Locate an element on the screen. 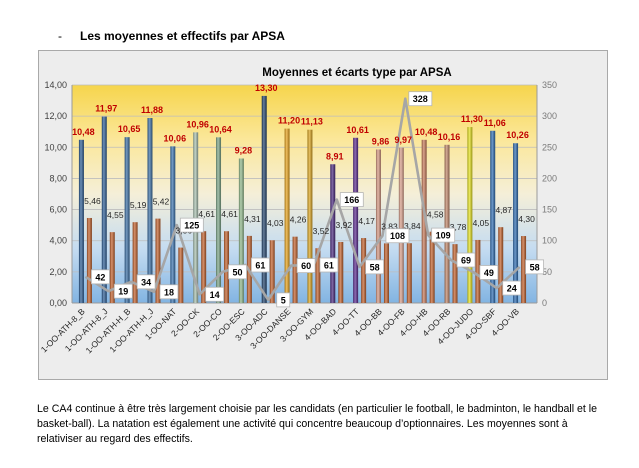 This screenshot has width=639, height=468. effectif-label-group: 60 is located at coordinates (306, 266).